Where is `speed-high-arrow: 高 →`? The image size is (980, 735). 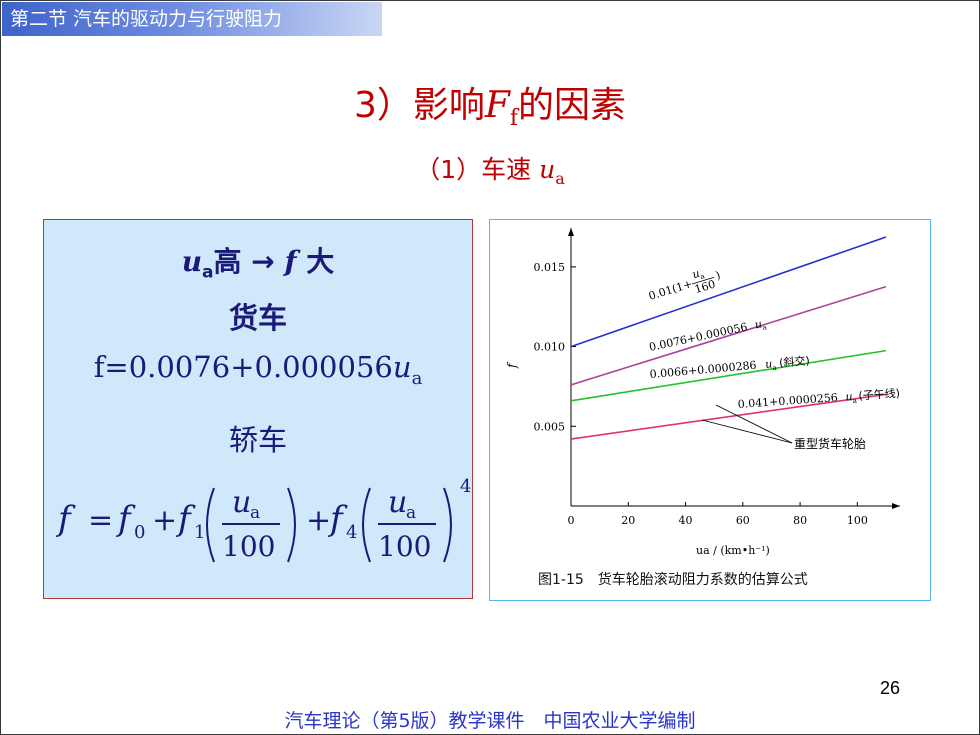
speed-high-arrow: 高 → is located at coordinates (244, 261).